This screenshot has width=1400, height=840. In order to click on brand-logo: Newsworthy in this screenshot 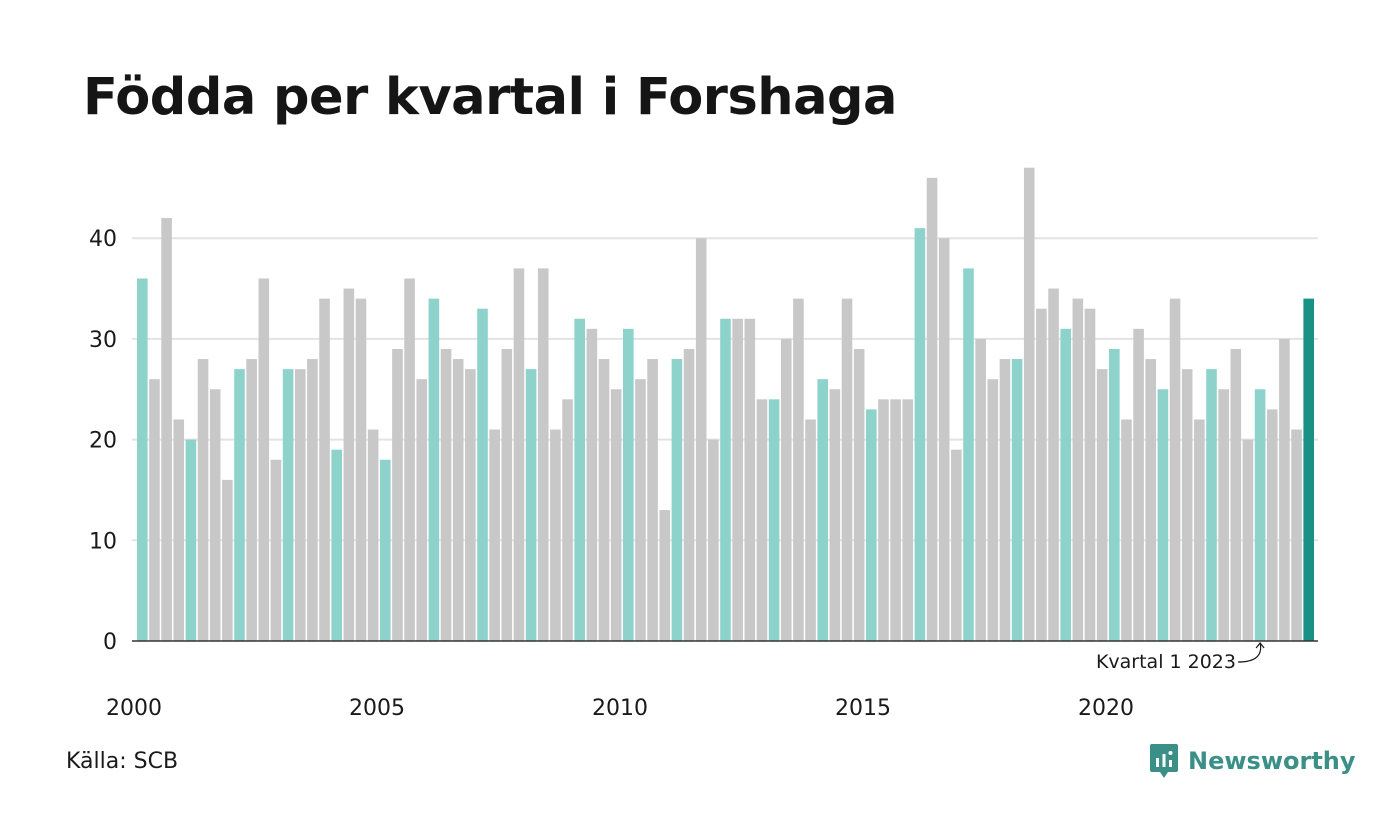, I will do `click(1253, 761)`.